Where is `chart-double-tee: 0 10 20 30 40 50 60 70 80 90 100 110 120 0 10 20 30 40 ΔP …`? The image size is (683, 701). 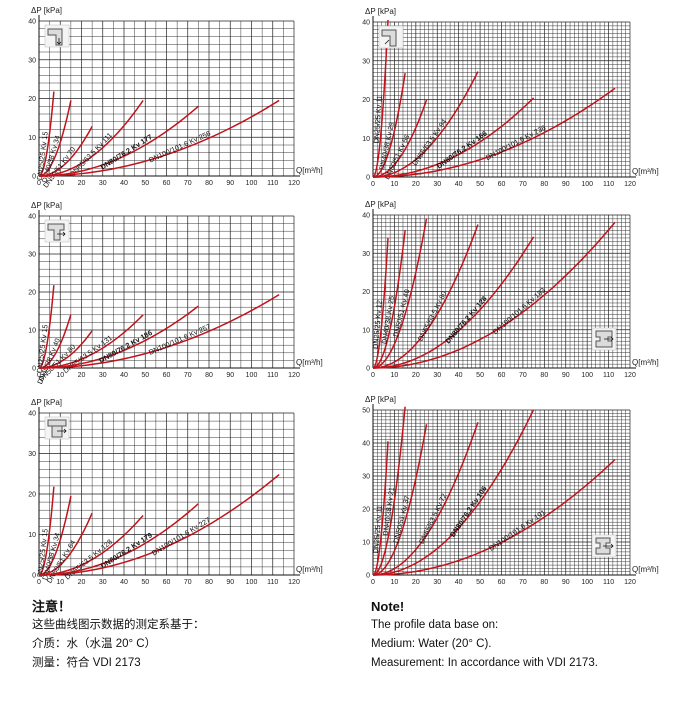
chart-double-tee: 0 10 20 30 40 50 60 70 80 90 100 110 120 0 10 20 30 40 ΔP … is located at coordinates (175, 492).